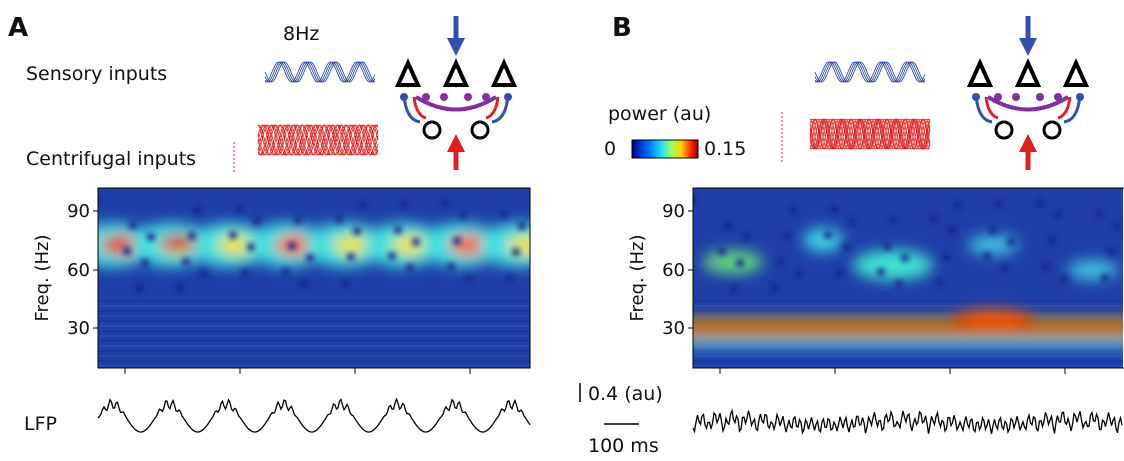 This screenshot has height=461, width=1124. Describe the element at coordinates (18, 28) in the screenshot. I see `panel-label: A` at that location.